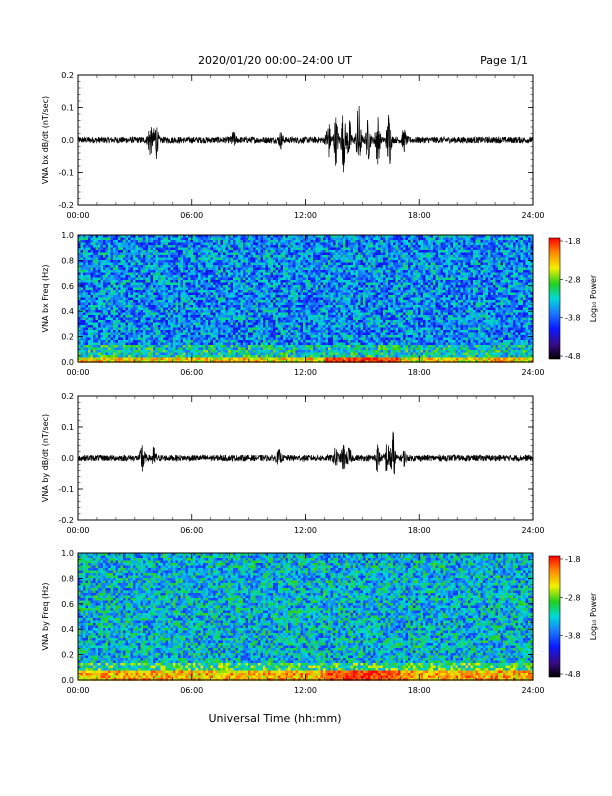  I want to click on x-tick-label: 12:00, so click(305, 215).